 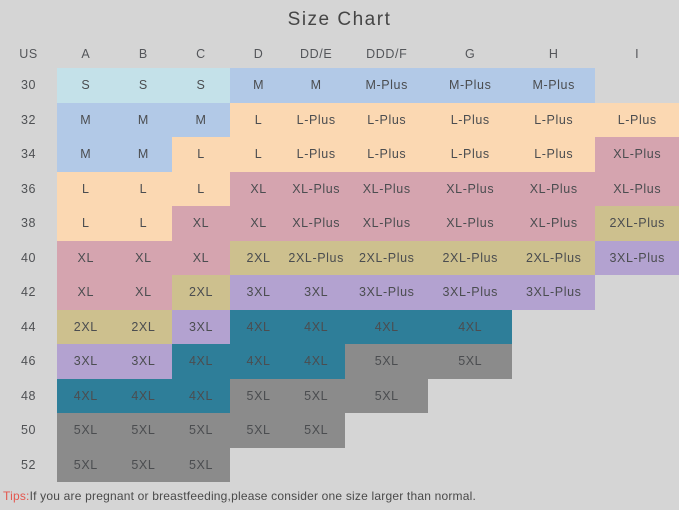 What do you see at coordinates (553, 223) in the screenshot?
I see `size-cell-38-H: XL-Plus` at bounding box center [553, 223].